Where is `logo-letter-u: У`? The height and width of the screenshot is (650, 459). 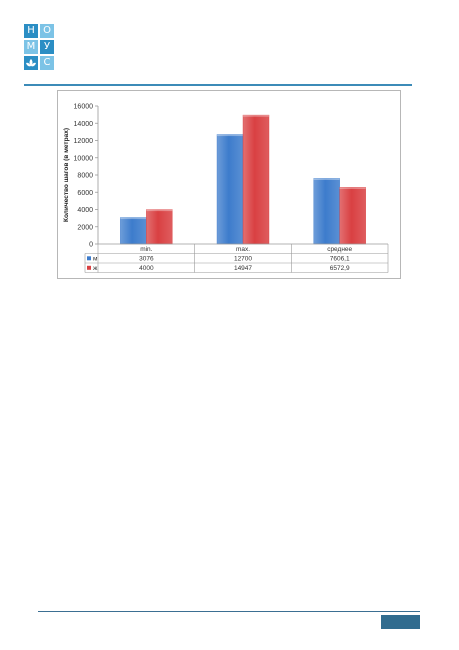
logo-letter-u: У is located at coordinates (47, 47).